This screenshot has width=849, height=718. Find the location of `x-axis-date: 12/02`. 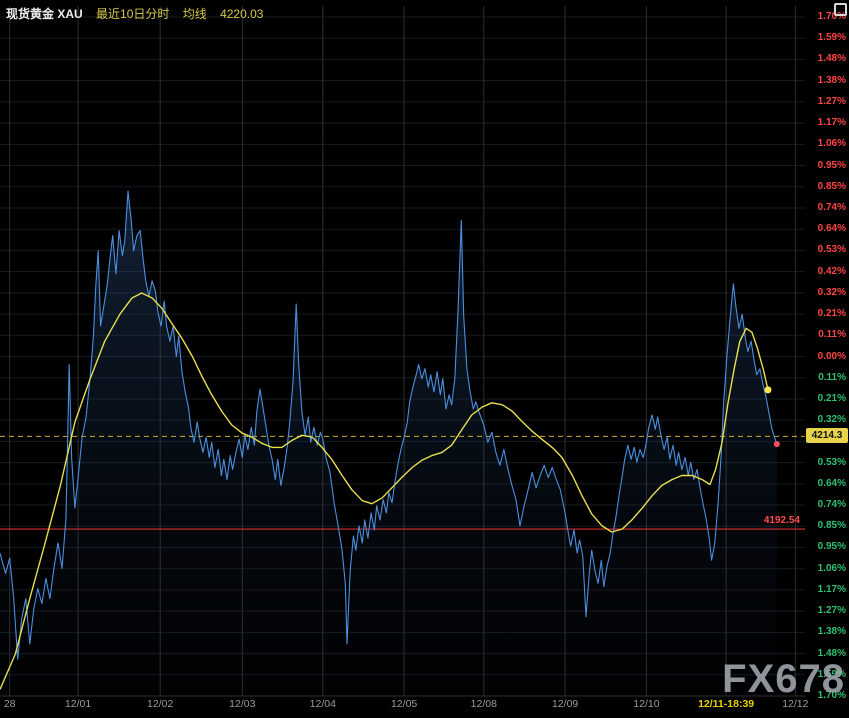

x-axis-date: 12/02 is located at coordinates (160, 704).